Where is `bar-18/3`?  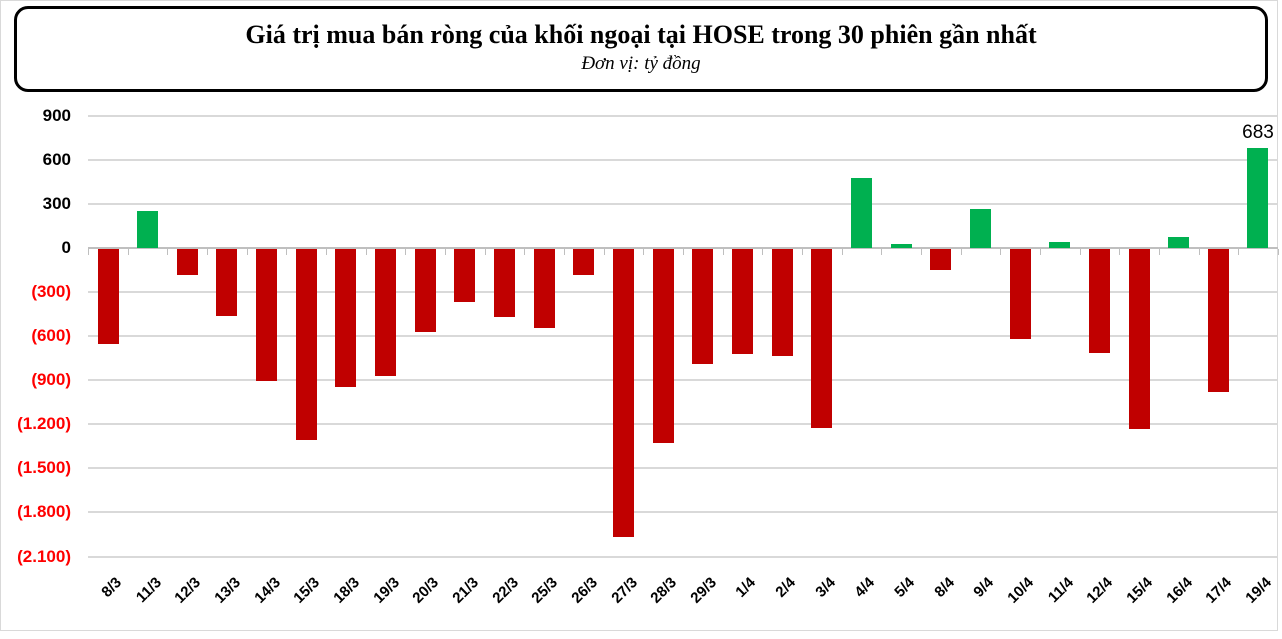 bar-18/3 is located at coordinates (346, 318).